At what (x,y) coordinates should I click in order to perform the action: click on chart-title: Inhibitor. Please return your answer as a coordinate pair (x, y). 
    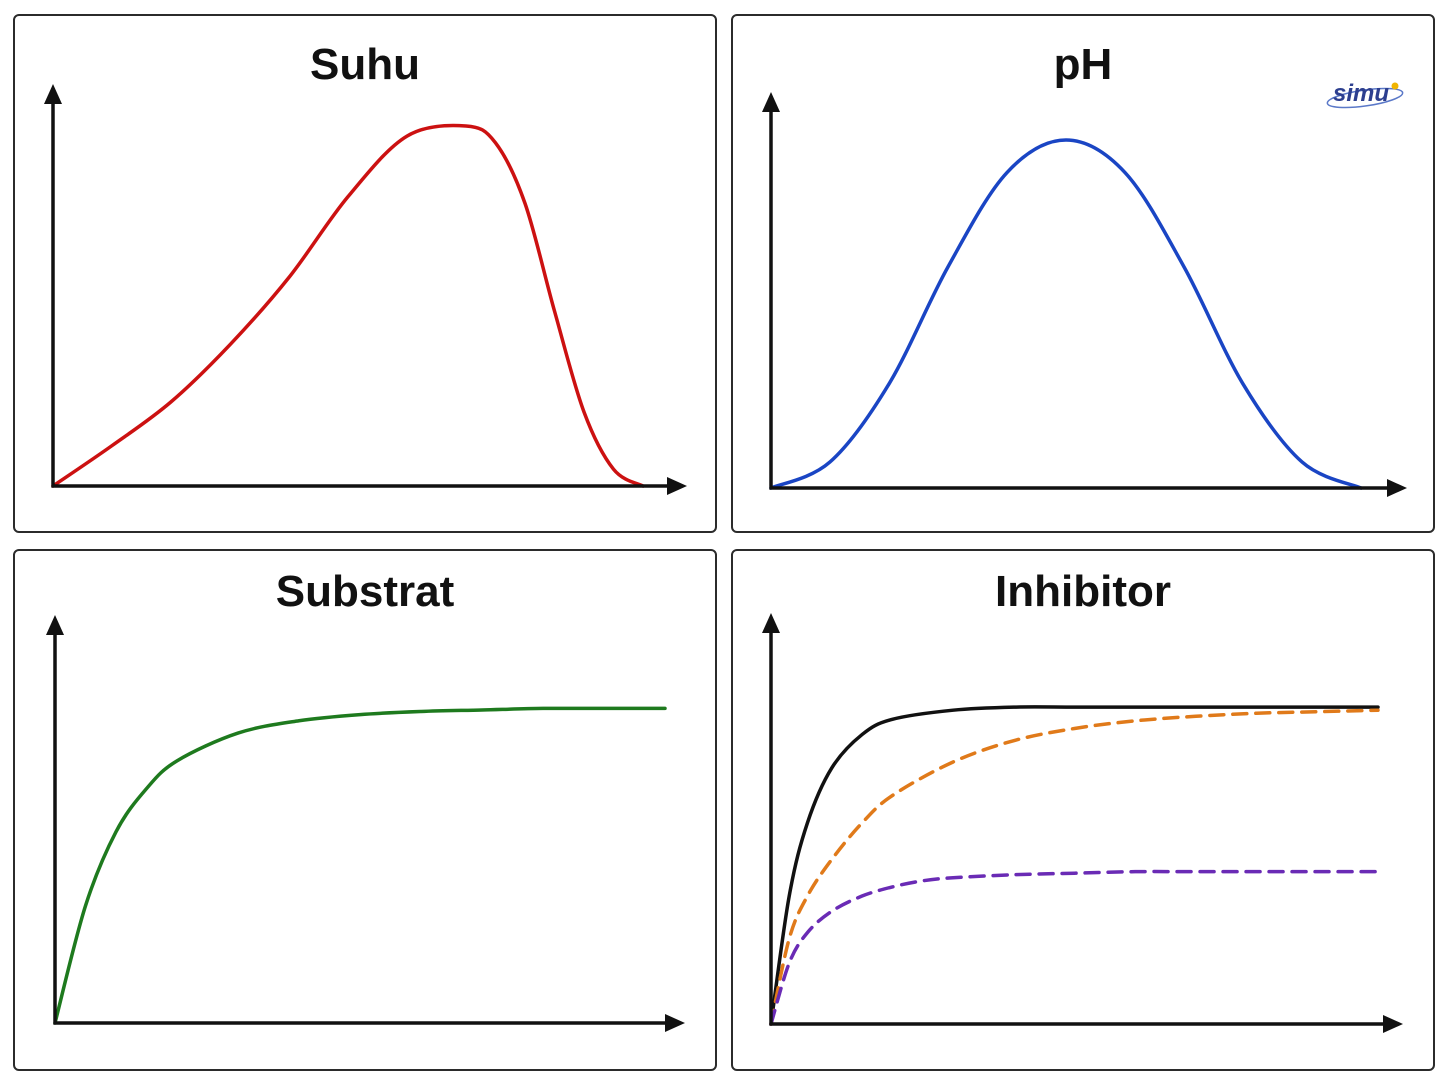
    Looking at the image, I should click on (1083, 591).